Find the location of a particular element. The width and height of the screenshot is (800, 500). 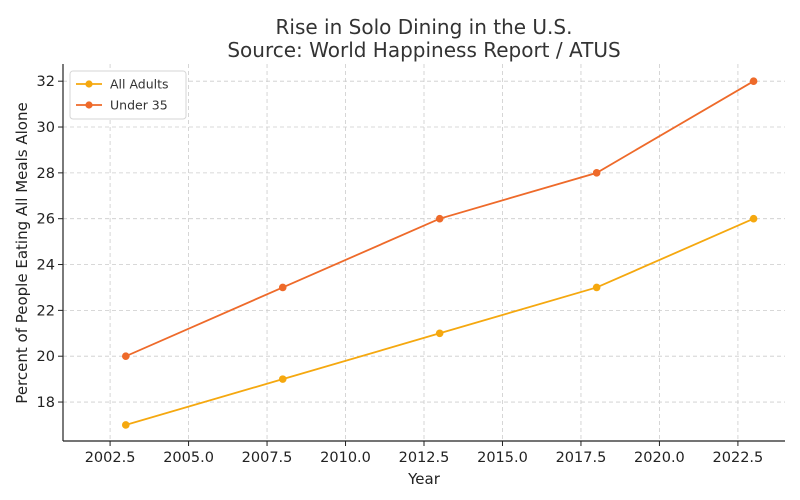

x-tick-label-4: 2012.5 is located at coordinates (424, 458).